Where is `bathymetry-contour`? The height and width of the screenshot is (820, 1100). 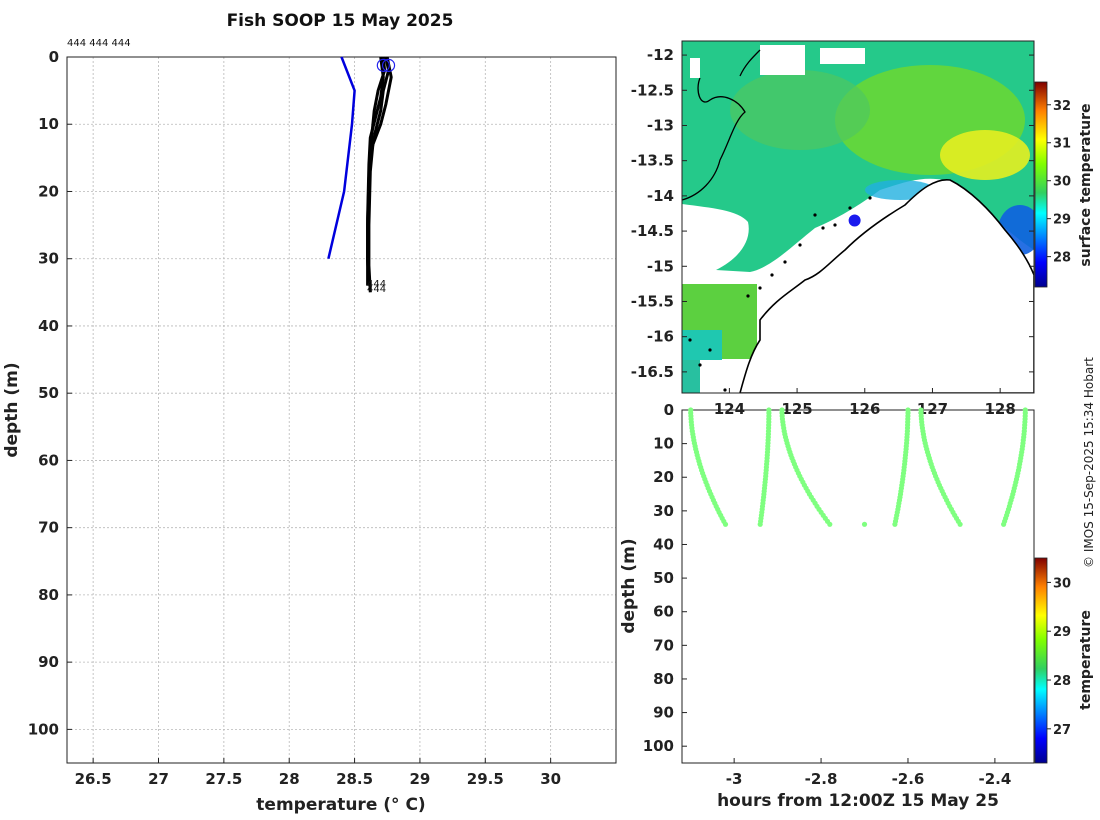
bathymetry-contour is located at coordinates (721, 125).